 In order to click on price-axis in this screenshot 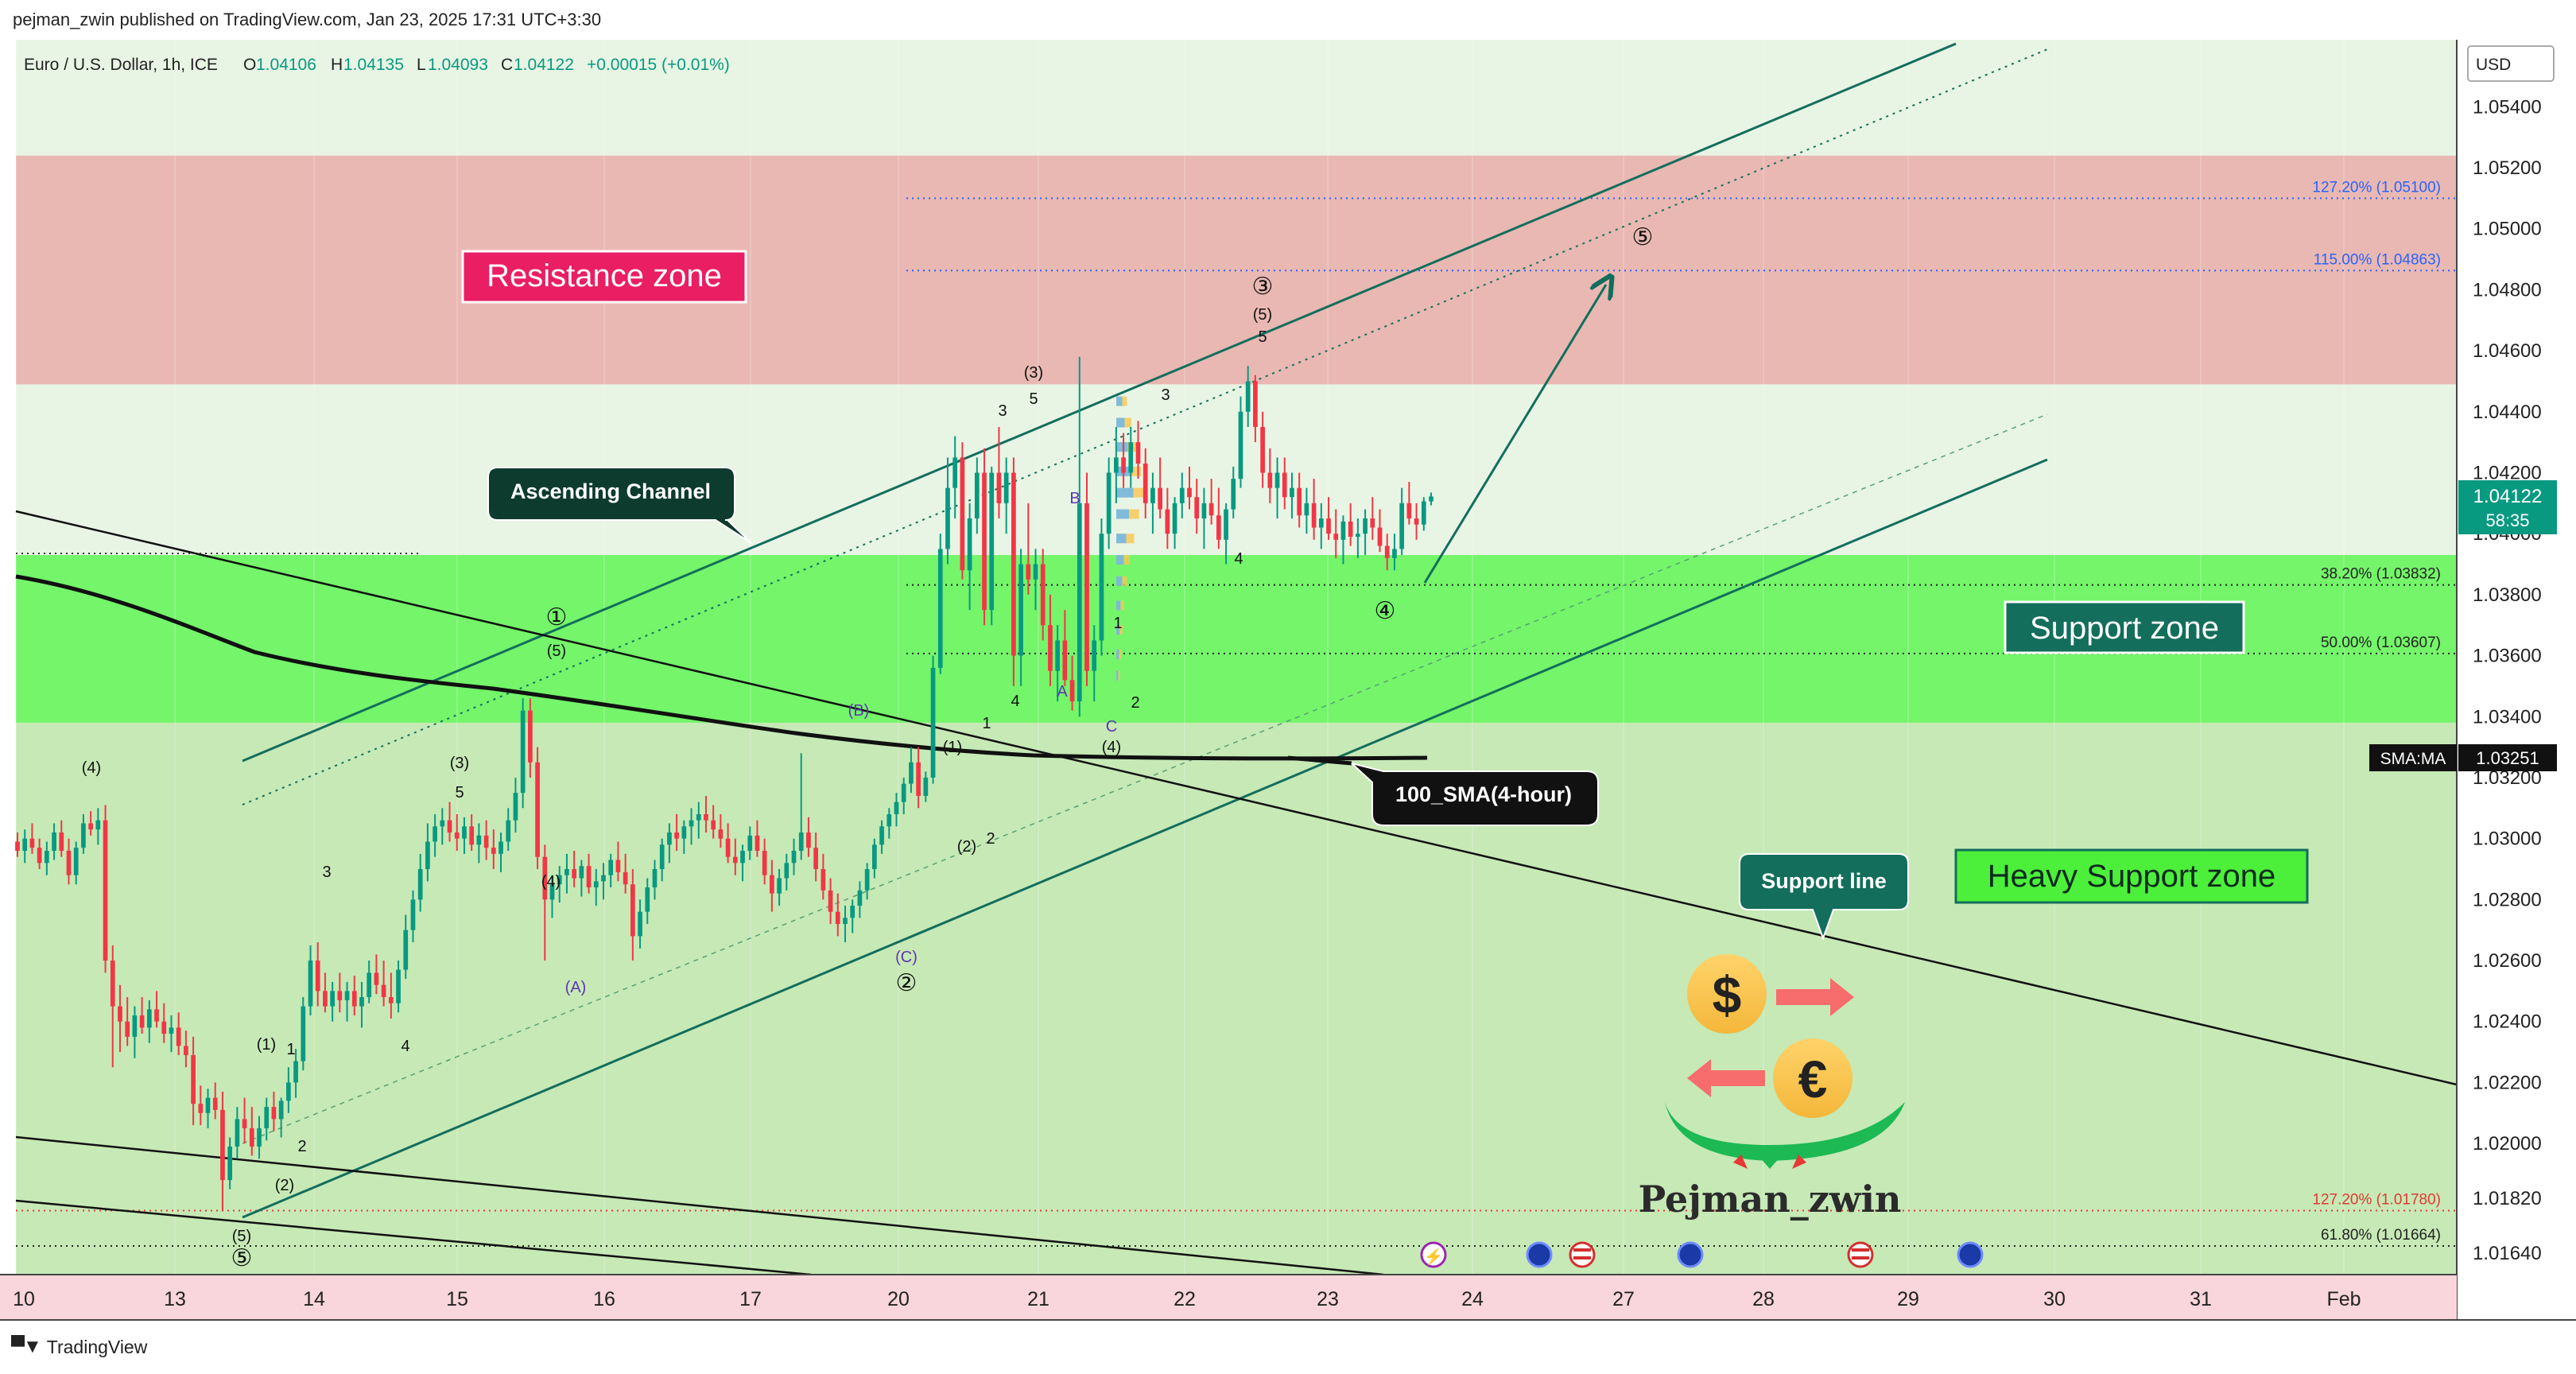, I will do `click(2516, 680)`.